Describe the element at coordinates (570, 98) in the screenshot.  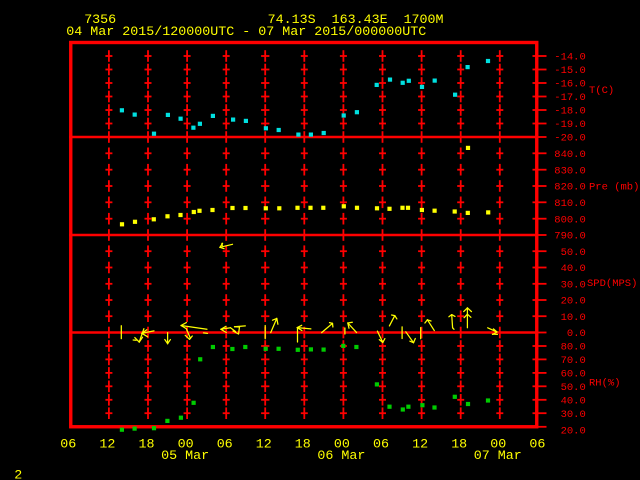
I see `svg-text: -17.0` at that location.